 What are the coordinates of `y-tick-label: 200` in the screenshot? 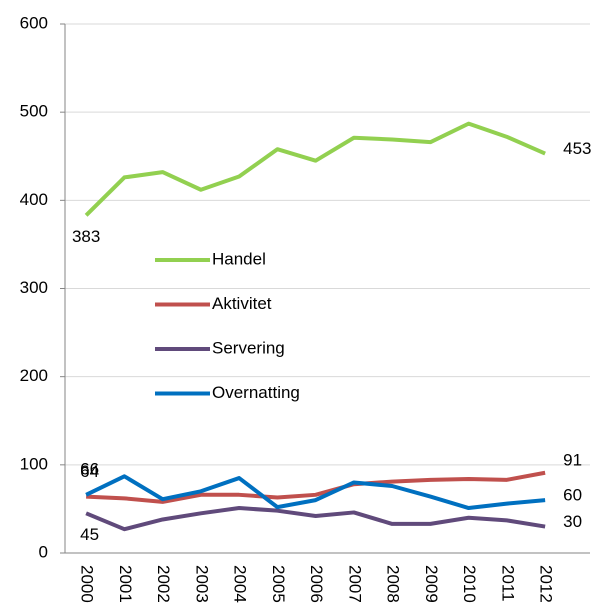 It's located at (34, 375).